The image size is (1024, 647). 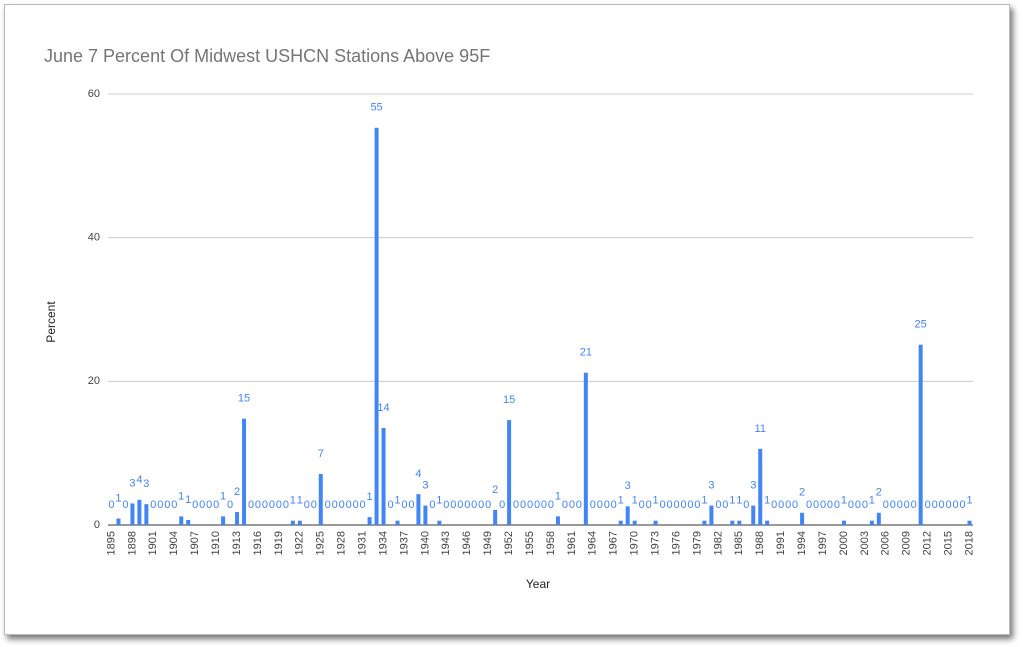 I want to click on data-label: 4, so click(x=418, y=474).